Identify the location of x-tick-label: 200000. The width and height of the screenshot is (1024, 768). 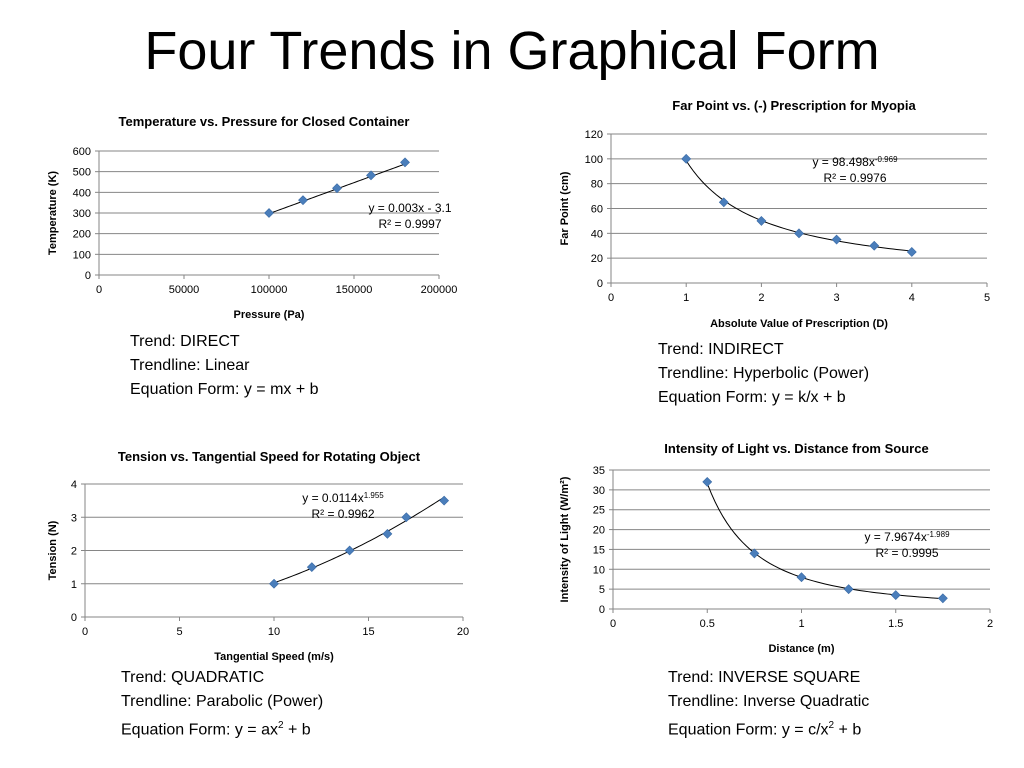
(439, 290).